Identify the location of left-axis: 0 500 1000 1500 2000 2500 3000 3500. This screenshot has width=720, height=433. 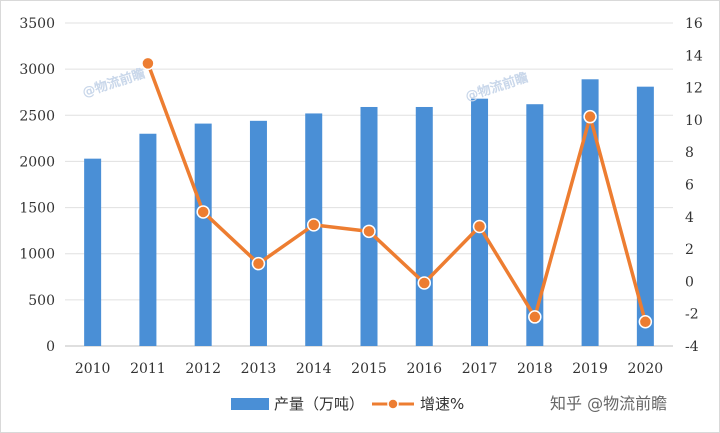
(37, 185).